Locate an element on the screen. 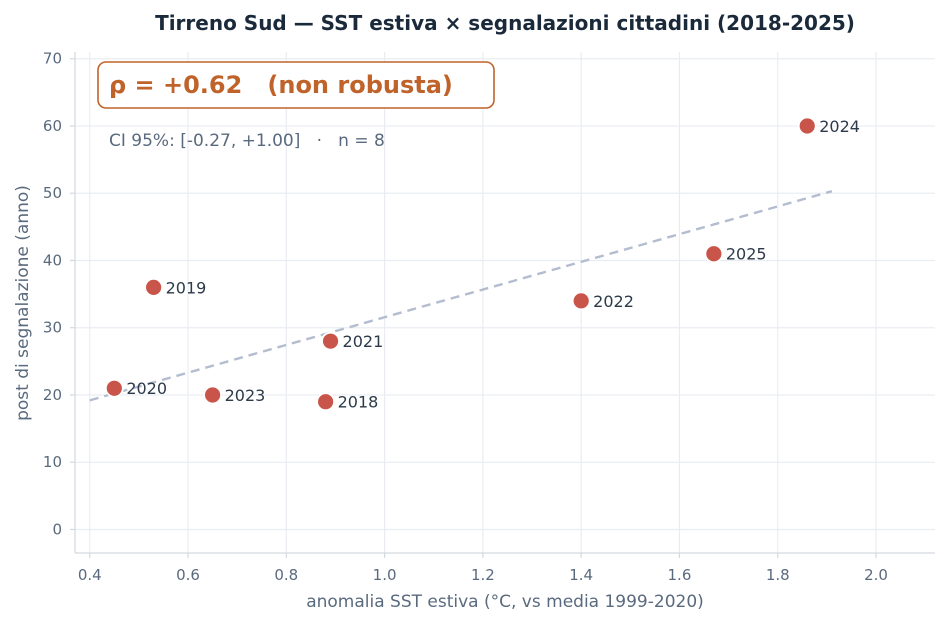 The height and width of the screenshot is (623, 948). x-tick-label: 0.8 is located at coordinates (286, 575).